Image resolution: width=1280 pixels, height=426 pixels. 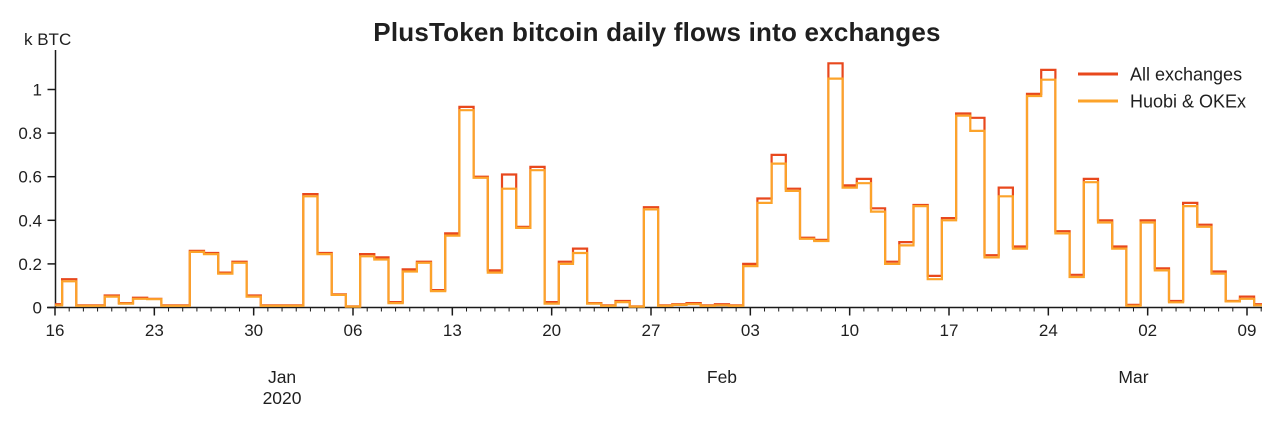 I want to click on y-tick-label: 0, so click(x=37, y=308).